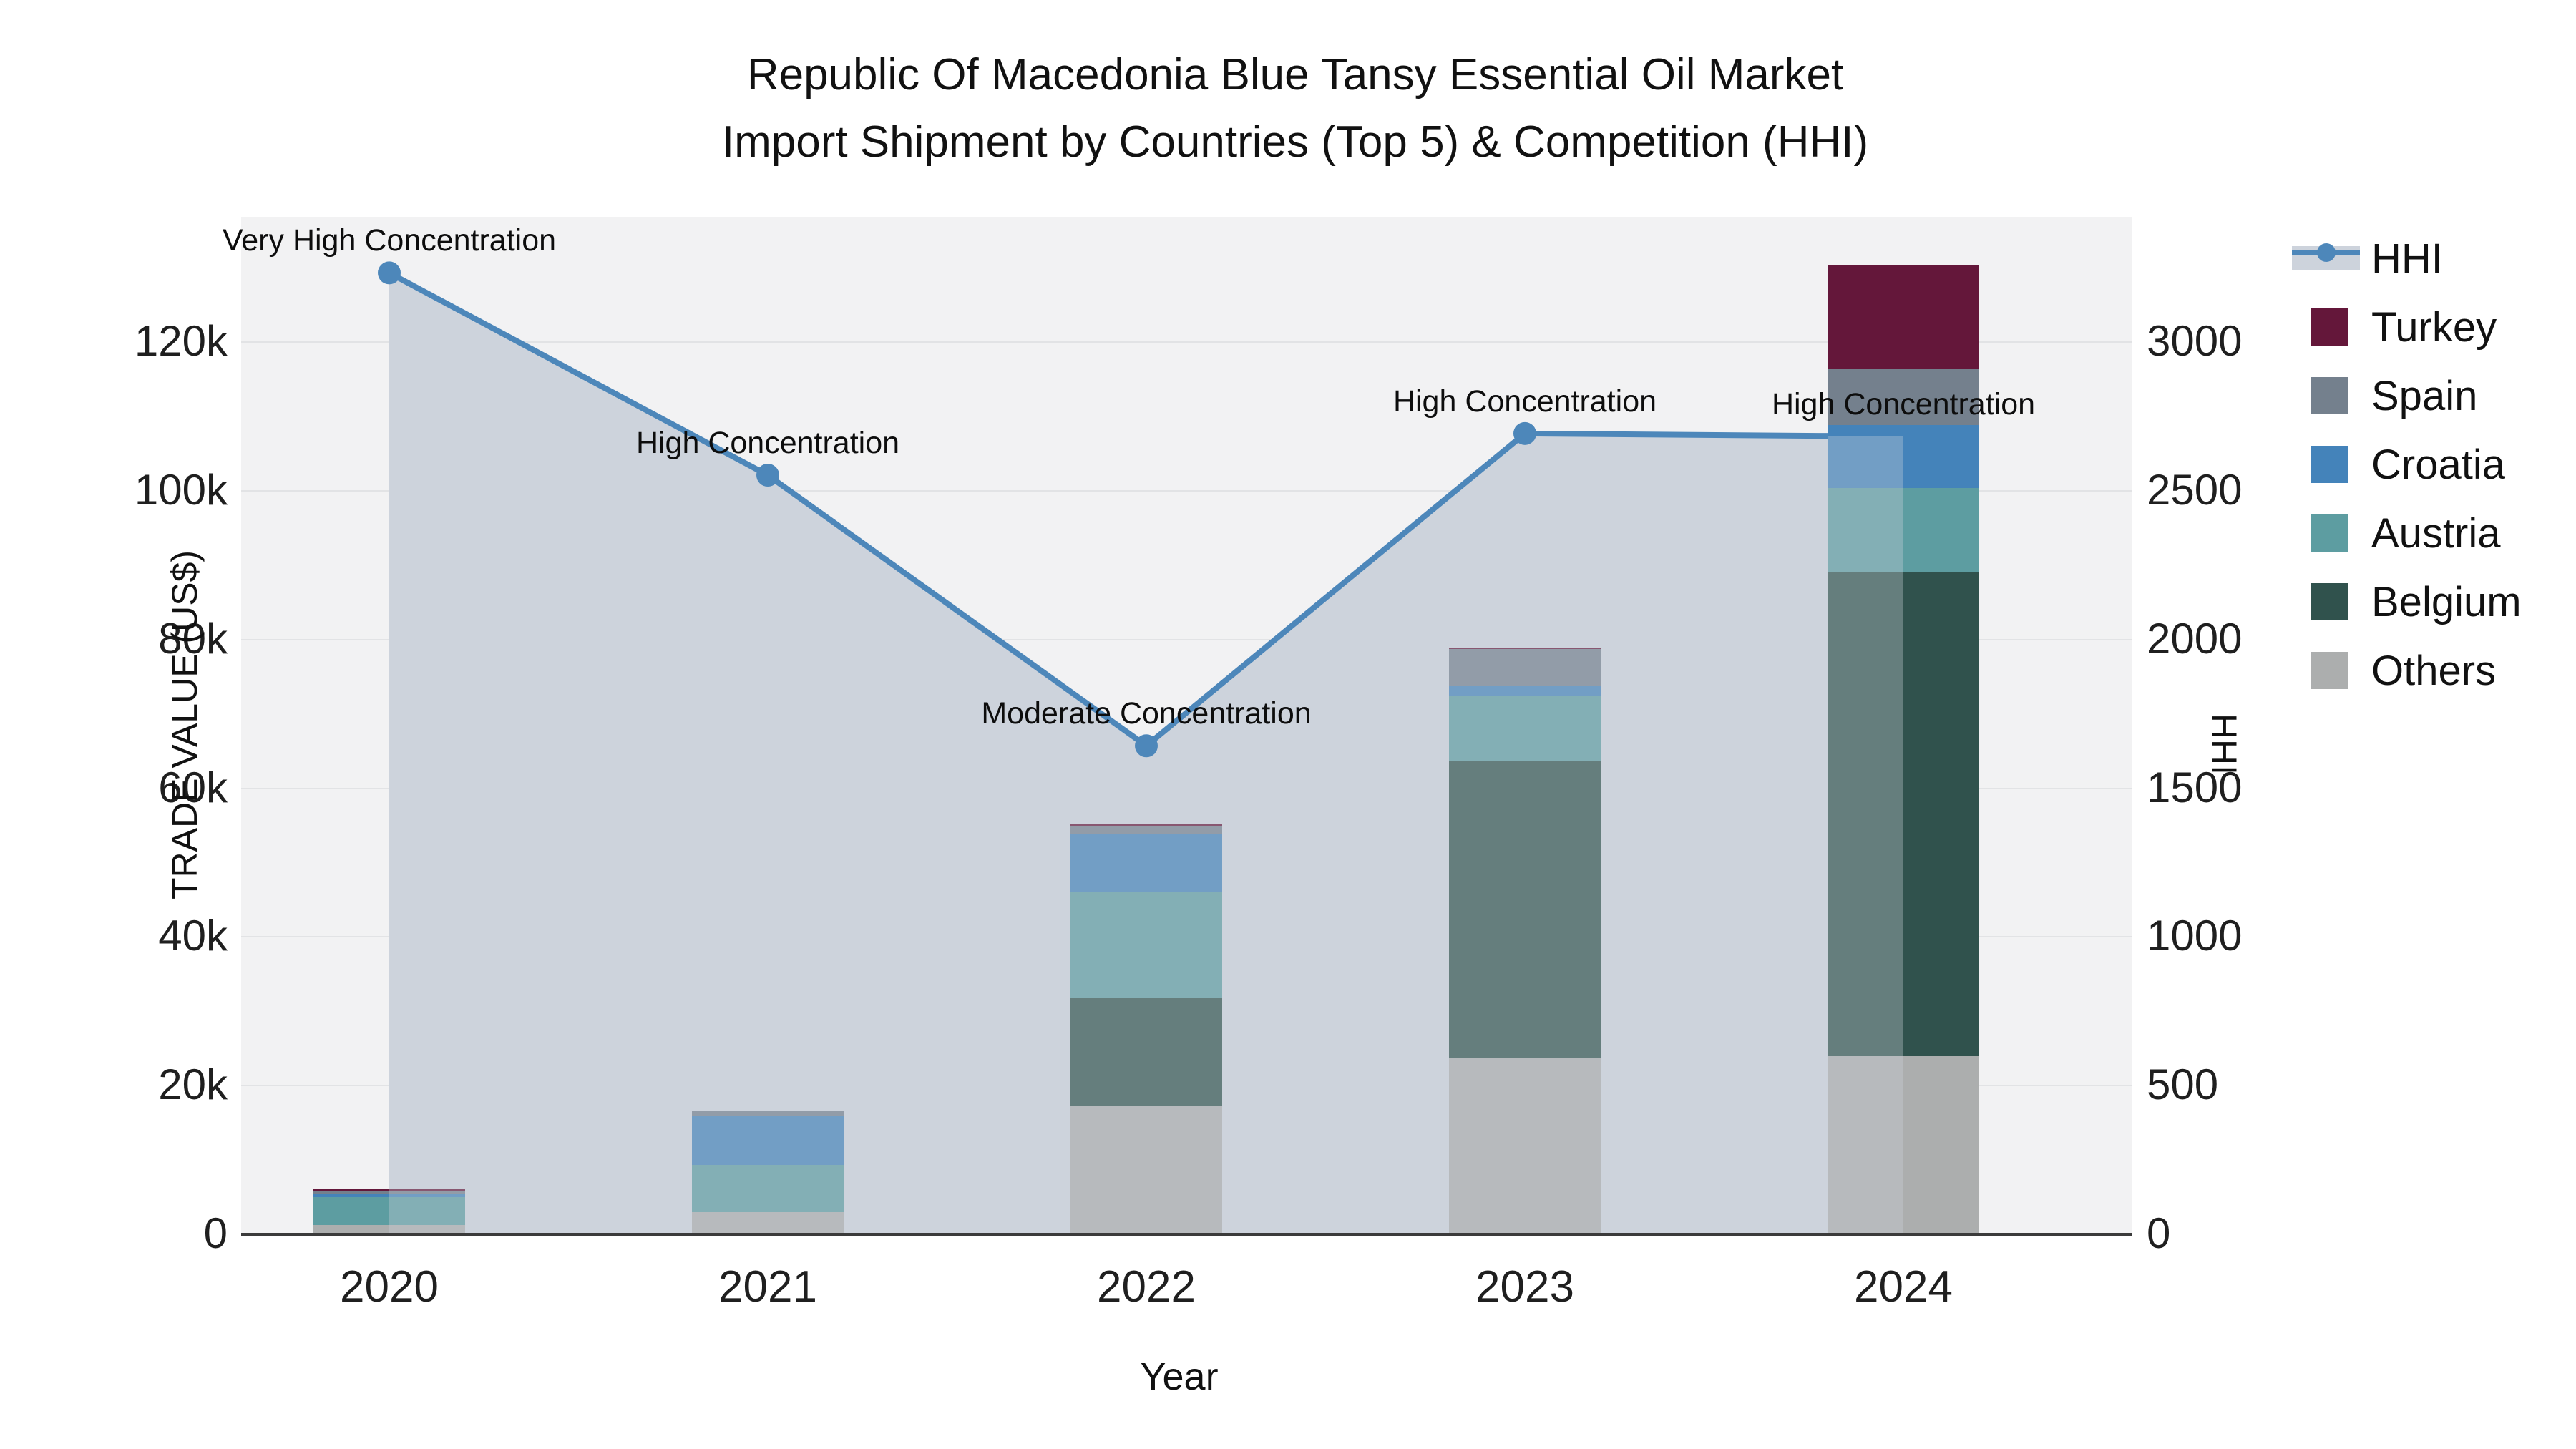  Describe the element at coordinates (1903, 530) in the screenshot. I see `bar-segment-austria-2024` at that location.